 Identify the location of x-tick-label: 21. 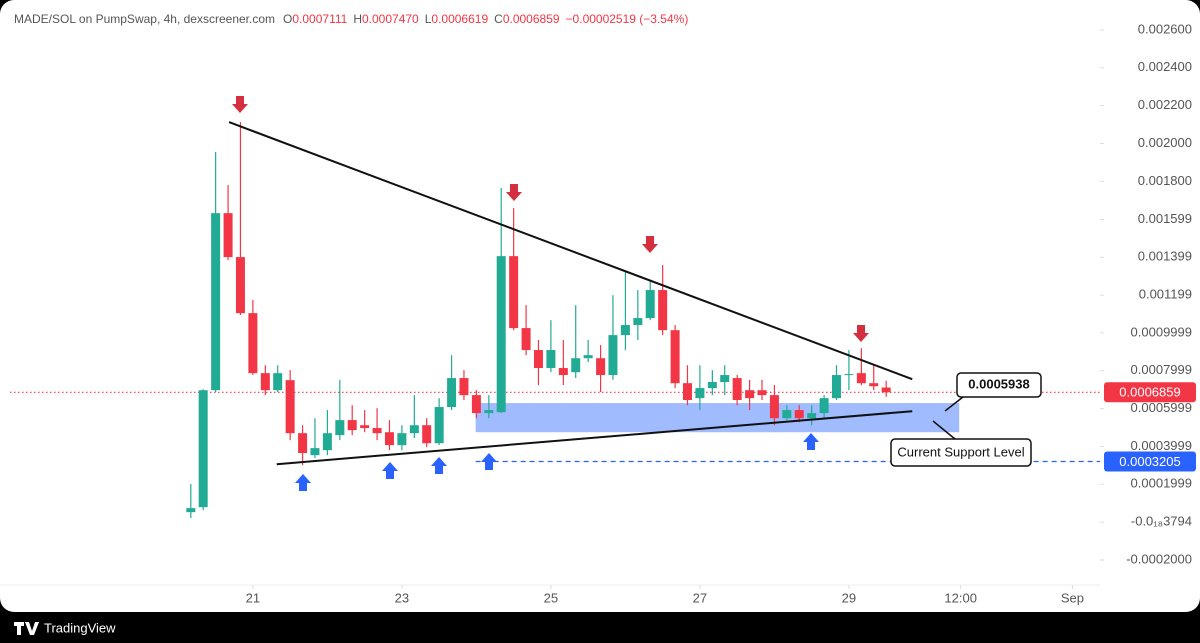
(253, 597).